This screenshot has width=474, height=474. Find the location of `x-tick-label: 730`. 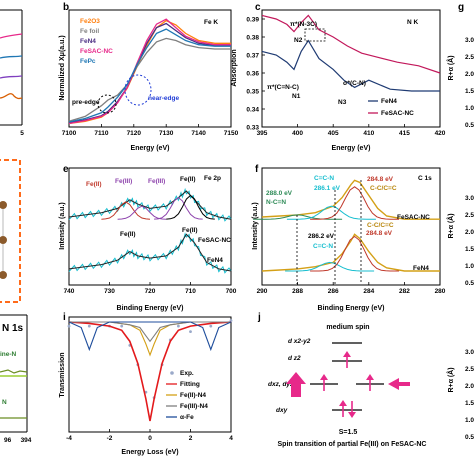

x-tick-label: 730 is located at coordinates (109, 291).